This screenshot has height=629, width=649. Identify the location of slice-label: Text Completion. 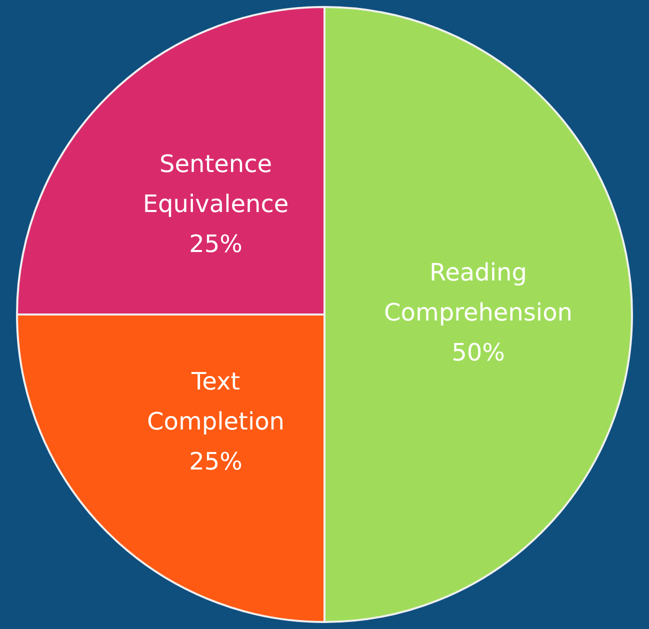
(216, 401).